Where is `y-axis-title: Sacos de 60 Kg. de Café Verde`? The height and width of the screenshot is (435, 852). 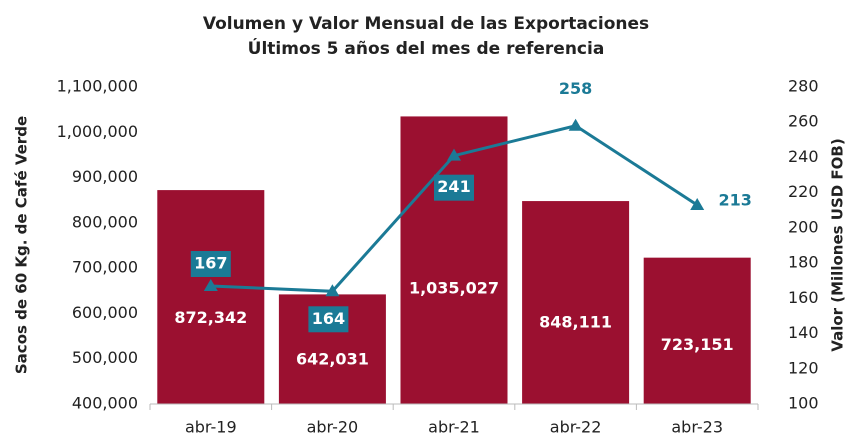
y-axis-title: Sacos de 60 Kg. de Café Verde is located at coordinates (22, 245).